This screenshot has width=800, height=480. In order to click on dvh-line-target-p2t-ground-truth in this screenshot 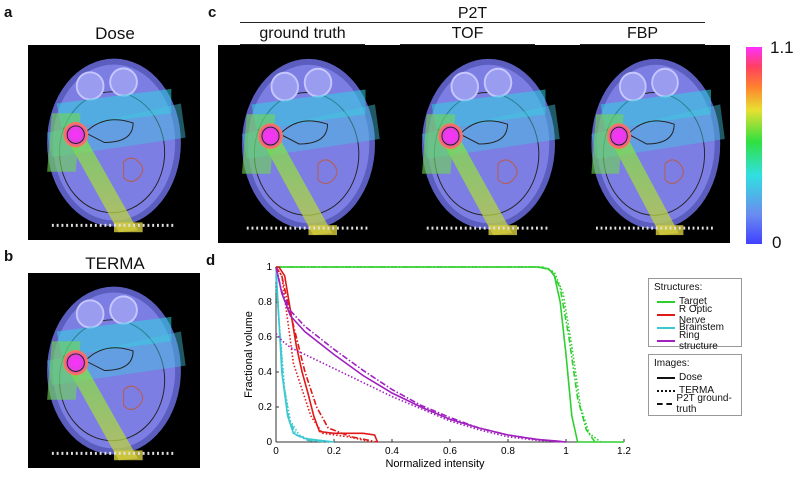, I will do `click(436, 354)`.